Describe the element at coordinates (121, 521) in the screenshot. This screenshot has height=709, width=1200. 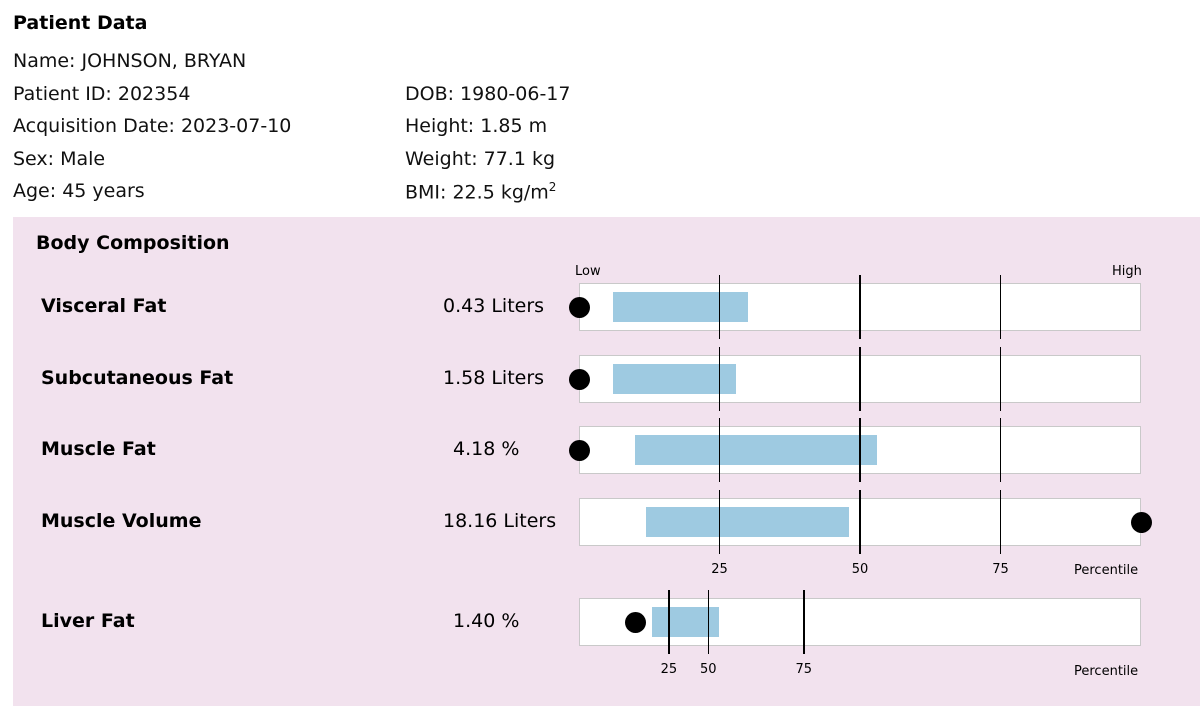
I see `row-label-muscle-volume: Muscle Volume` at that location.